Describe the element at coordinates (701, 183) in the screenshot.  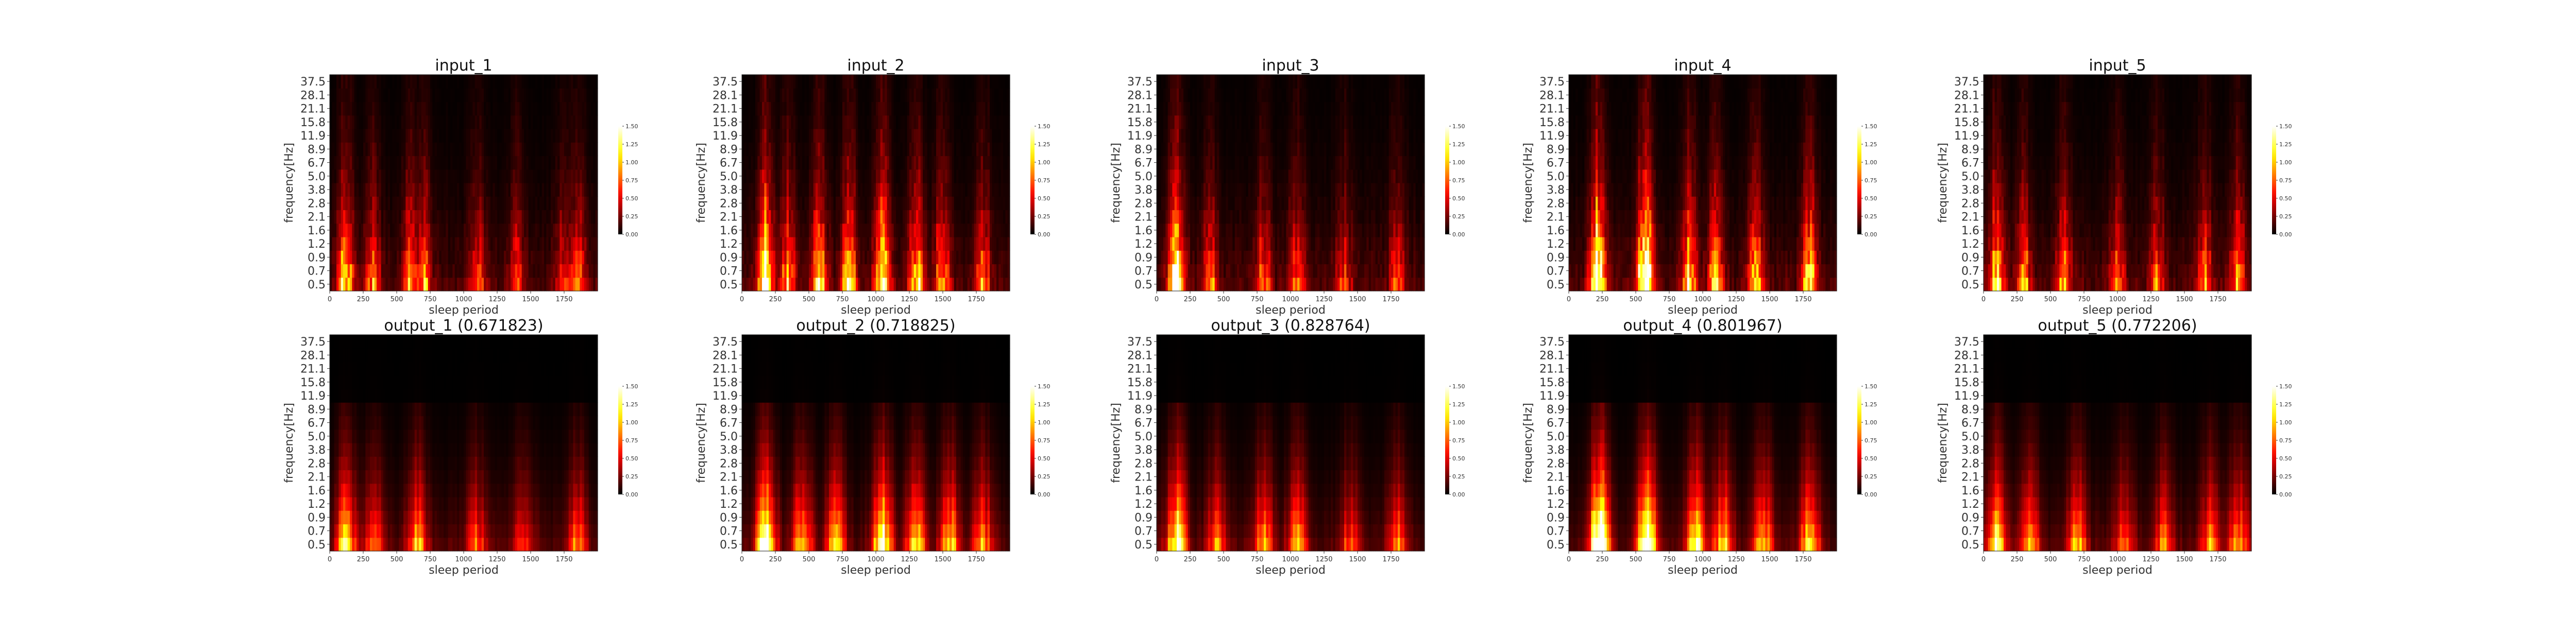
I see `y-axis-label: frequency[Hz]` at that location.